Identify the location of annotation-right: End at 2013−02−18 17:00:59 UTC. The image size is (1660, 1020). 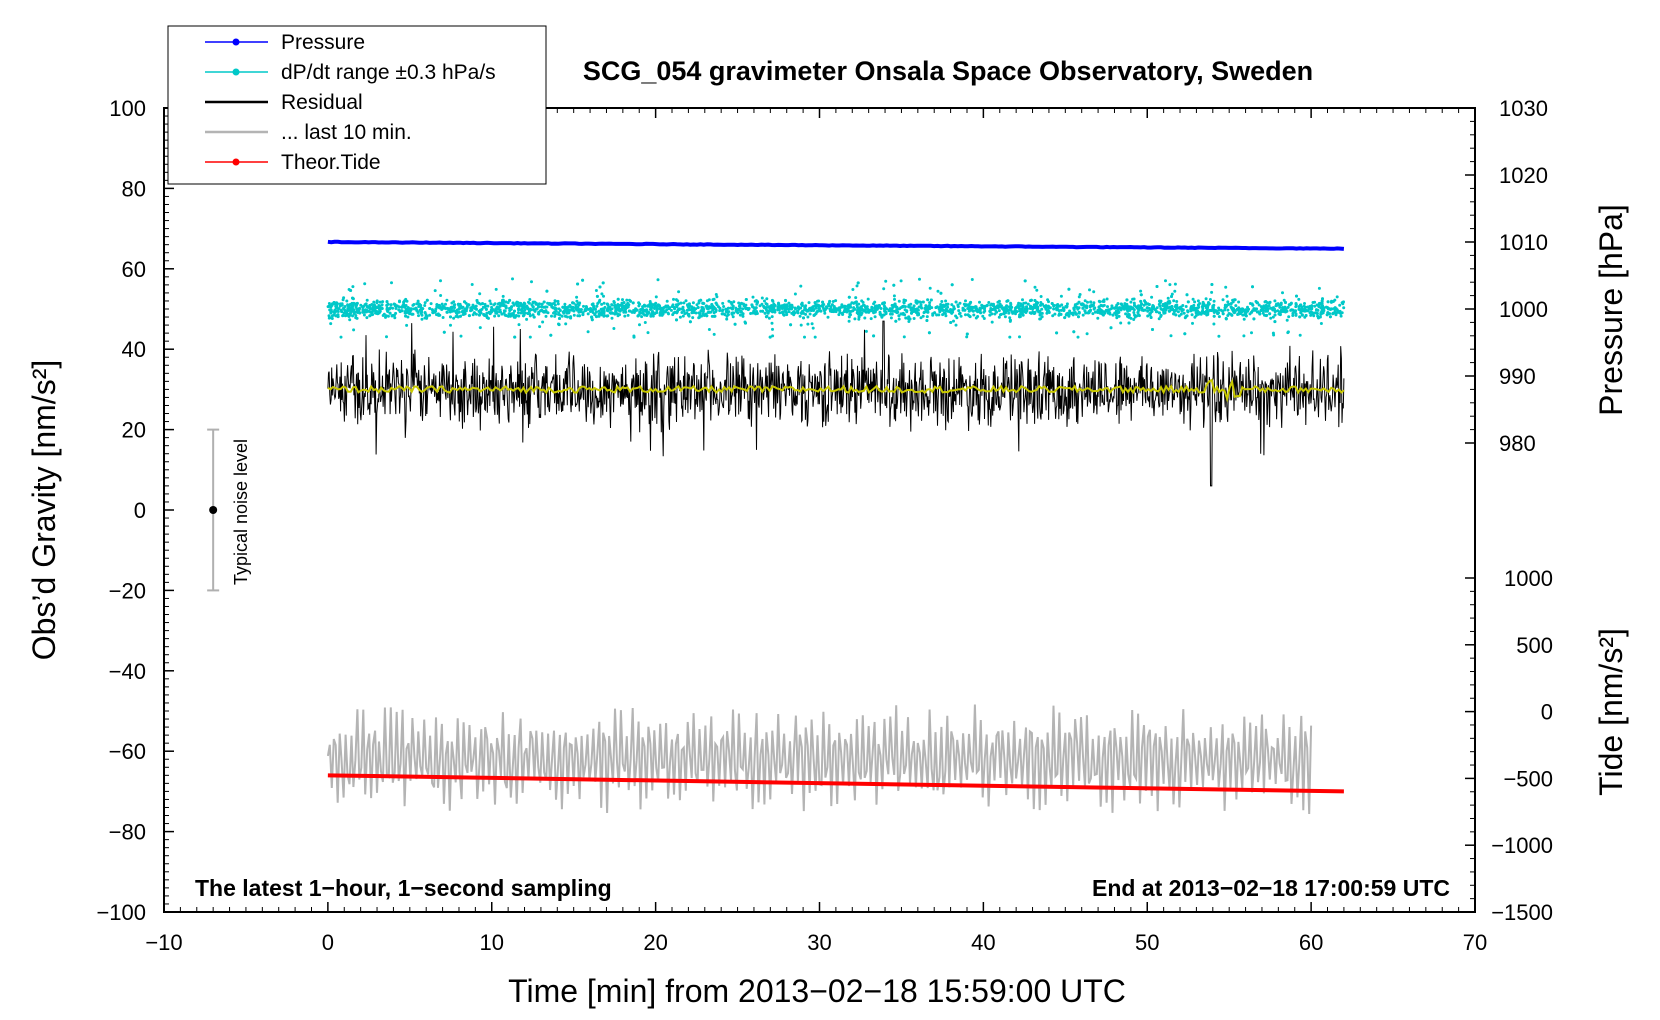
(1271, 888).